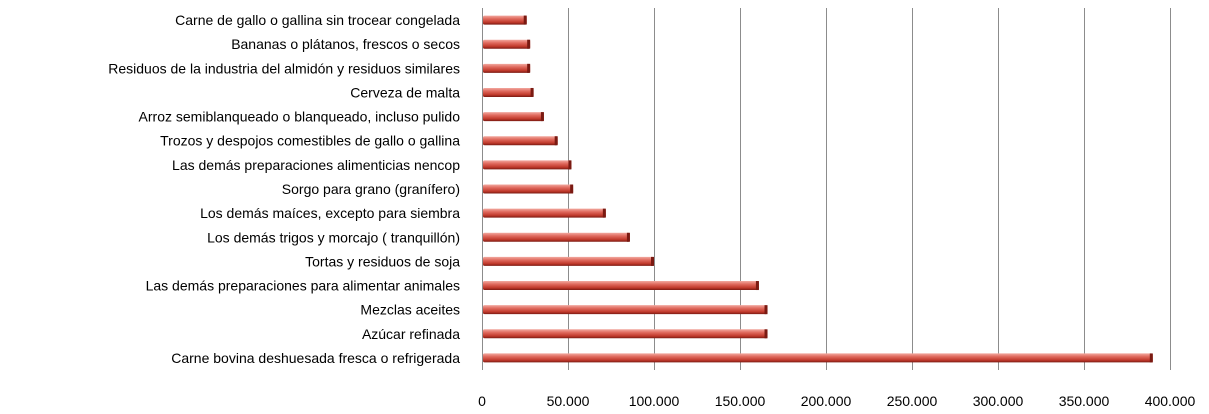  I want to click on x-tick-label: 50.000, so click(568, 401).